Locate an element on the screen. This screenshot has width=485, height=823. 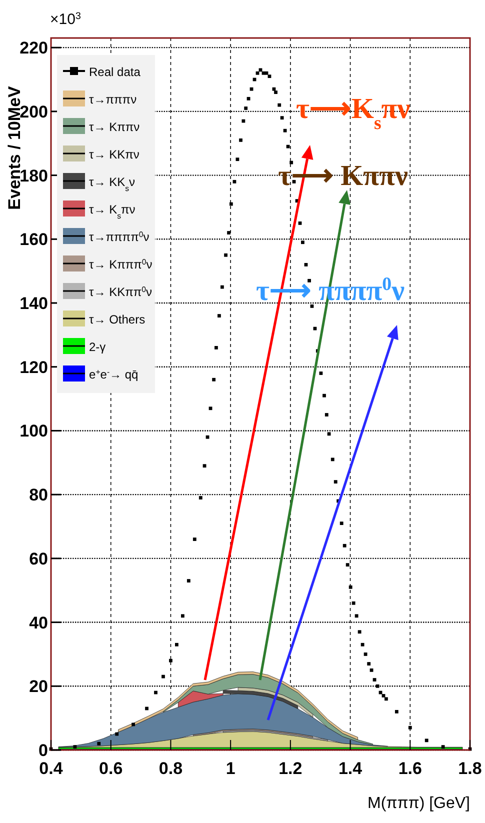
x-tick-label: 1.6 is located at coordinates (410, 768).